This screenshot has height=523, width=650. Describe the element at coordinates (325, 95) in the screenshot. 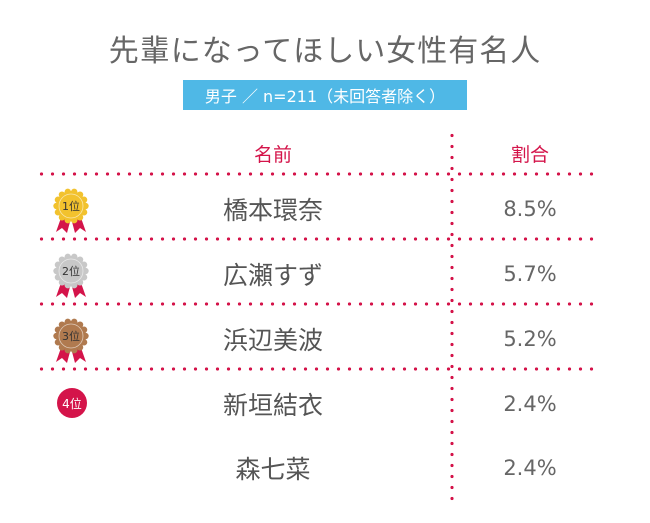

I see `sample-label: 男子 ／ n=211（未回答者除く）` at that location.